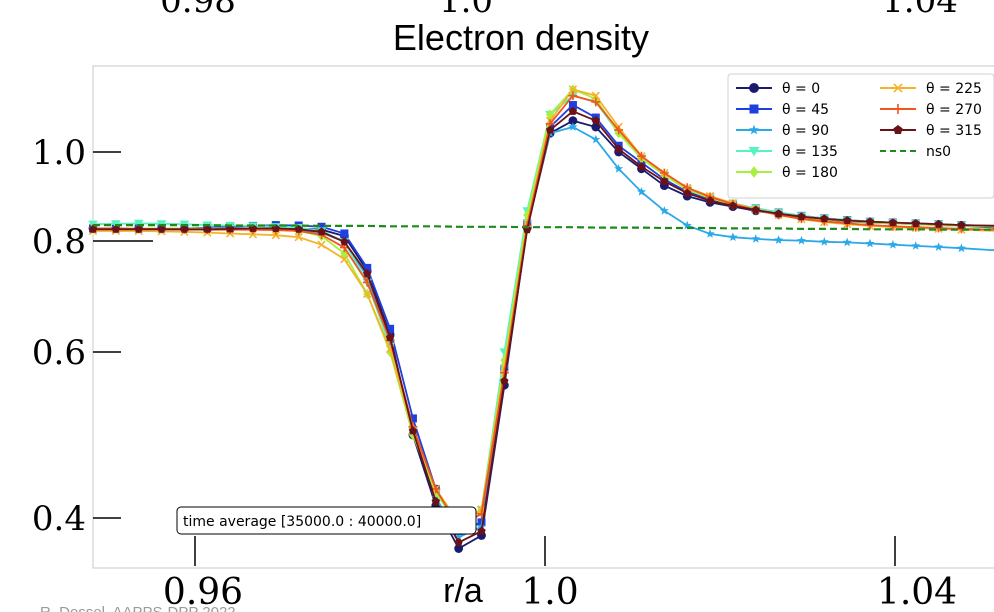 The width and height of the screenshot is (994, 612). I want to click on legend-item: θ = 270, so click(931, 110).